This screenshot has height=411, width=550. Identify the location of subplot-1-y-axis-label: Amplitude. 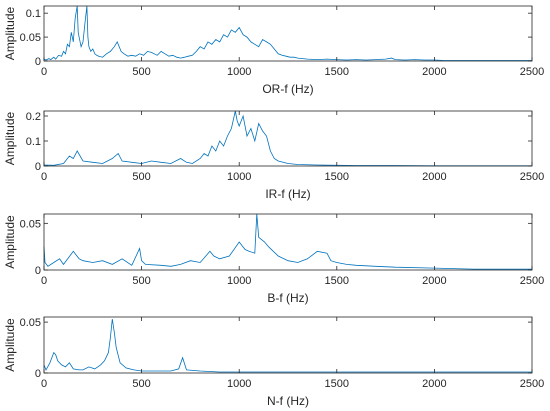
(10, 34).